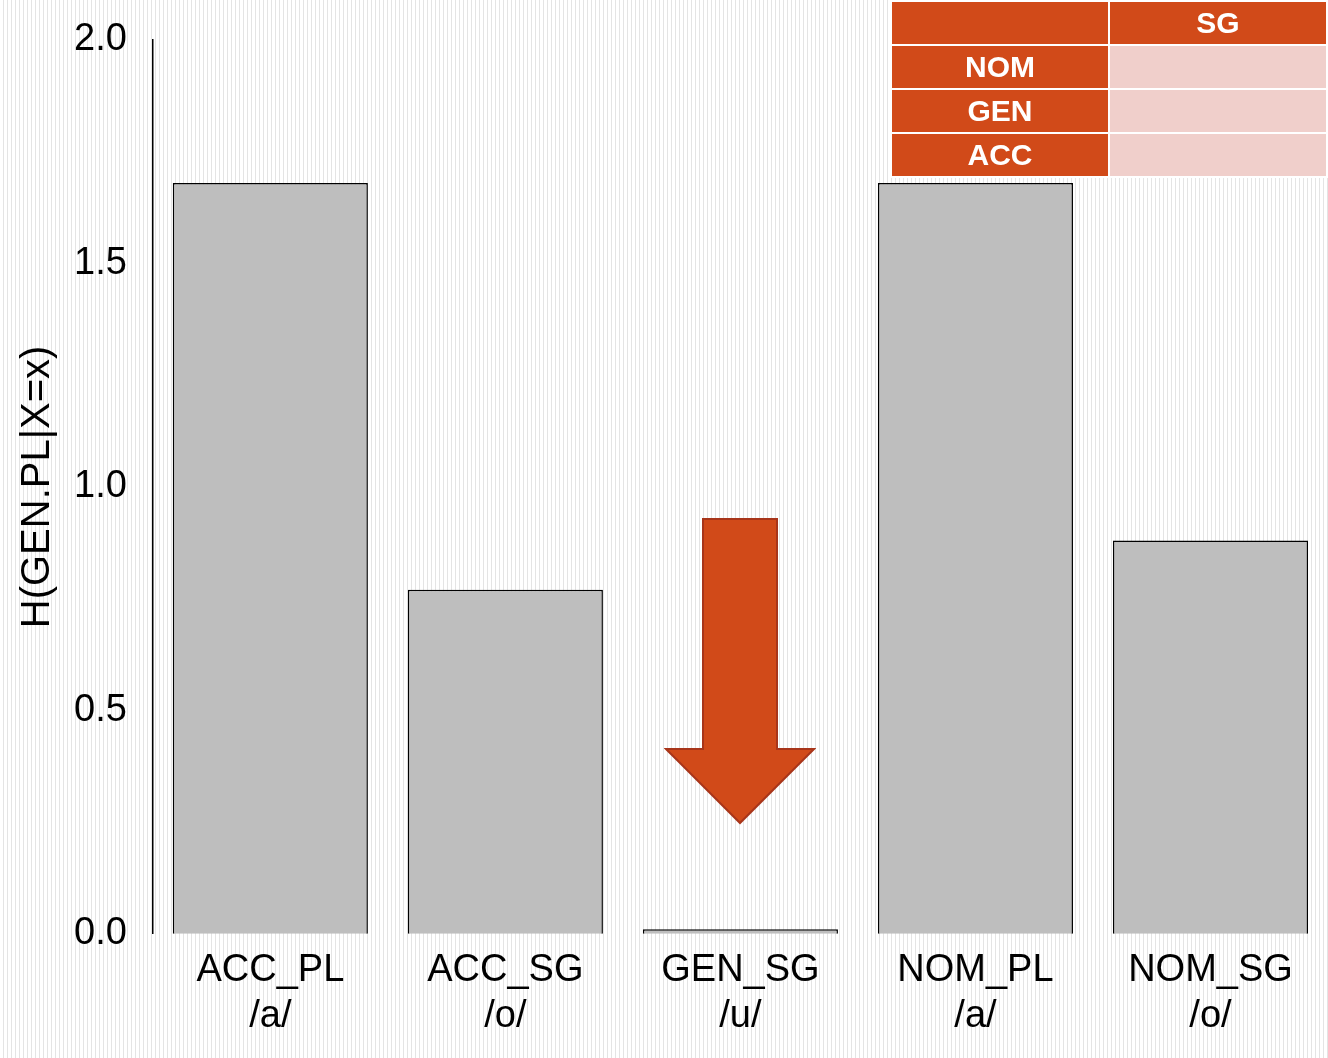 The image size is (1328, 1058). What do you see at coordinates (1000, 155) in the screenshot?
I see `annotation: ACC` at bounding box center [1000, 155].